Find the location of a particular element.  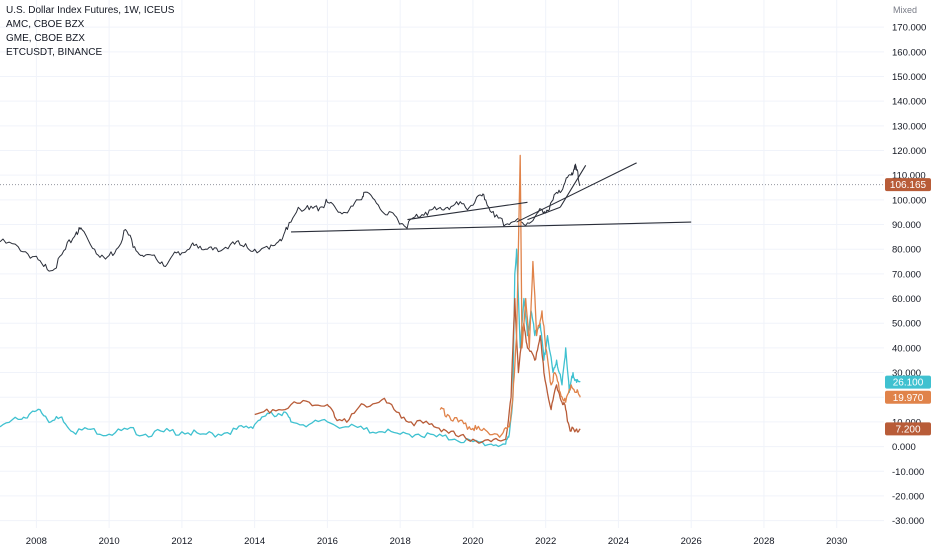

y-tick-label: 140.000 is located at coordinates (909, 102).